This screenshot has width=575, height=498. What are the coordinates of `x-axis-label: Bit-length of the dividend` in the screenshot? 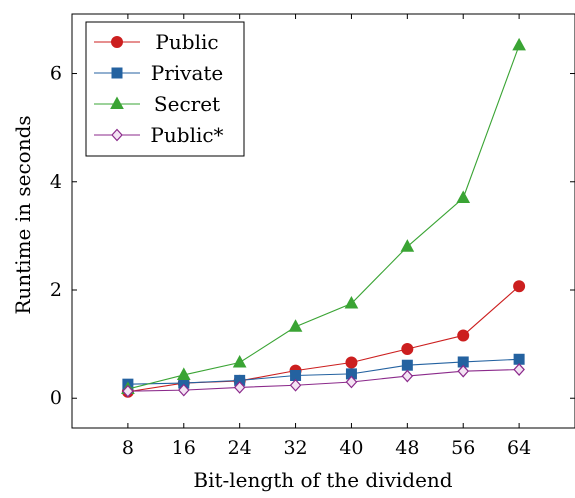 It's located at (322, 480).